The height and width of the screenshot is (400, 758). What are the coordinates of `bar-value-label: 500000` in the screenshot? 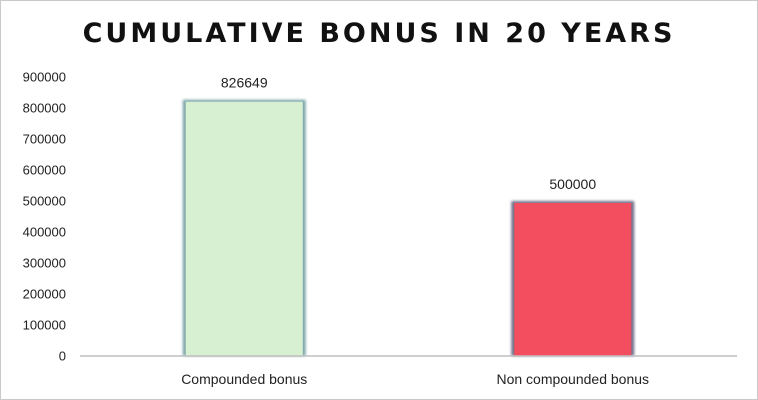 It's located at (572, 184).